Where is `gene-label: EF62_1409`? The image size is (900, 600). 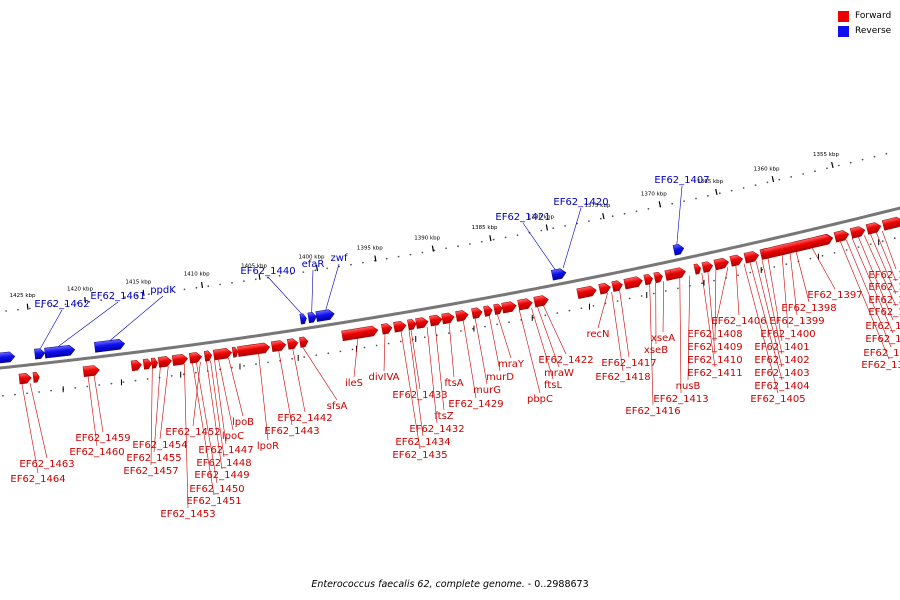 gene-label: EF62_1409 is located at coordinates (714, 347).